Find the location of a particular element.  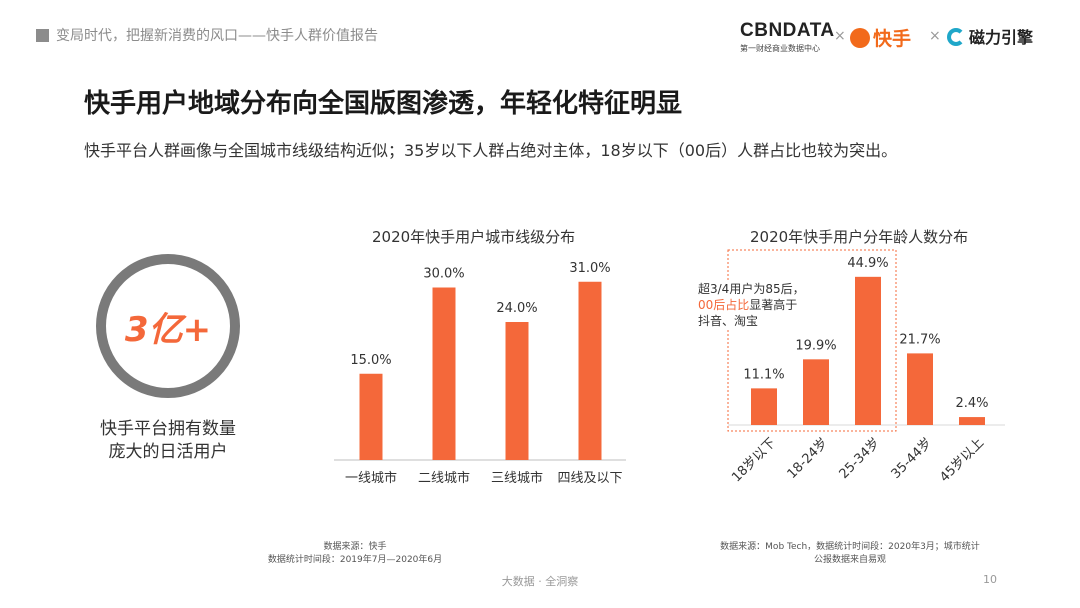

city-category-label-1: 一线城市 is located at coordinates (371, 478).